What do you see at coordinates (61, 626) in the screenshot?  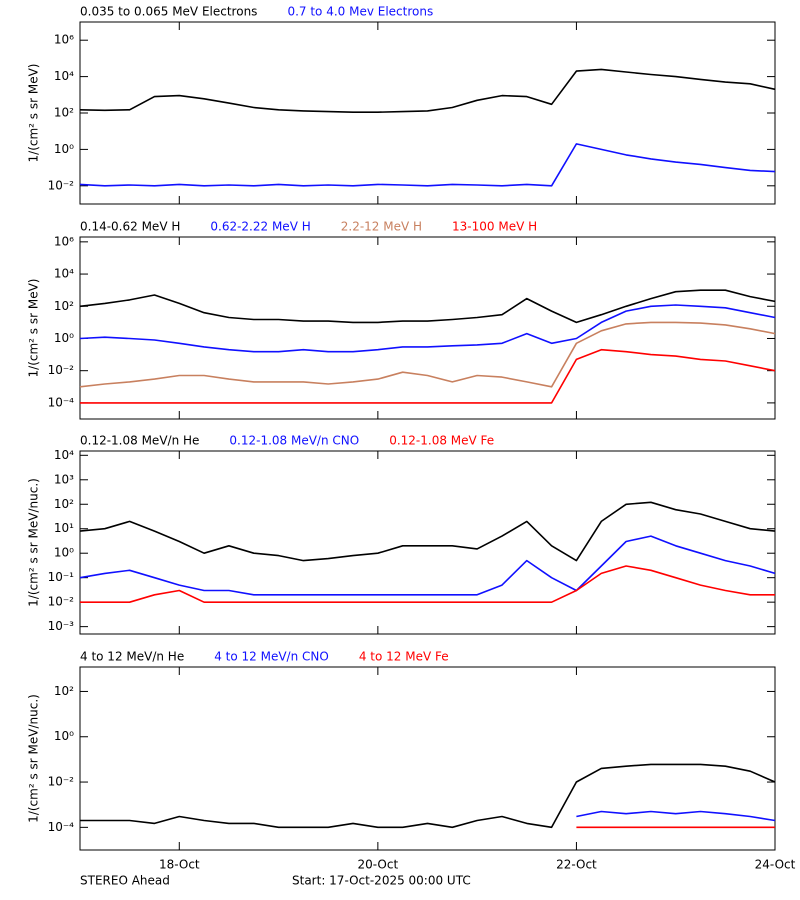 I see `y-tick-label: 10⁻³` at bounding box center [61, 626].